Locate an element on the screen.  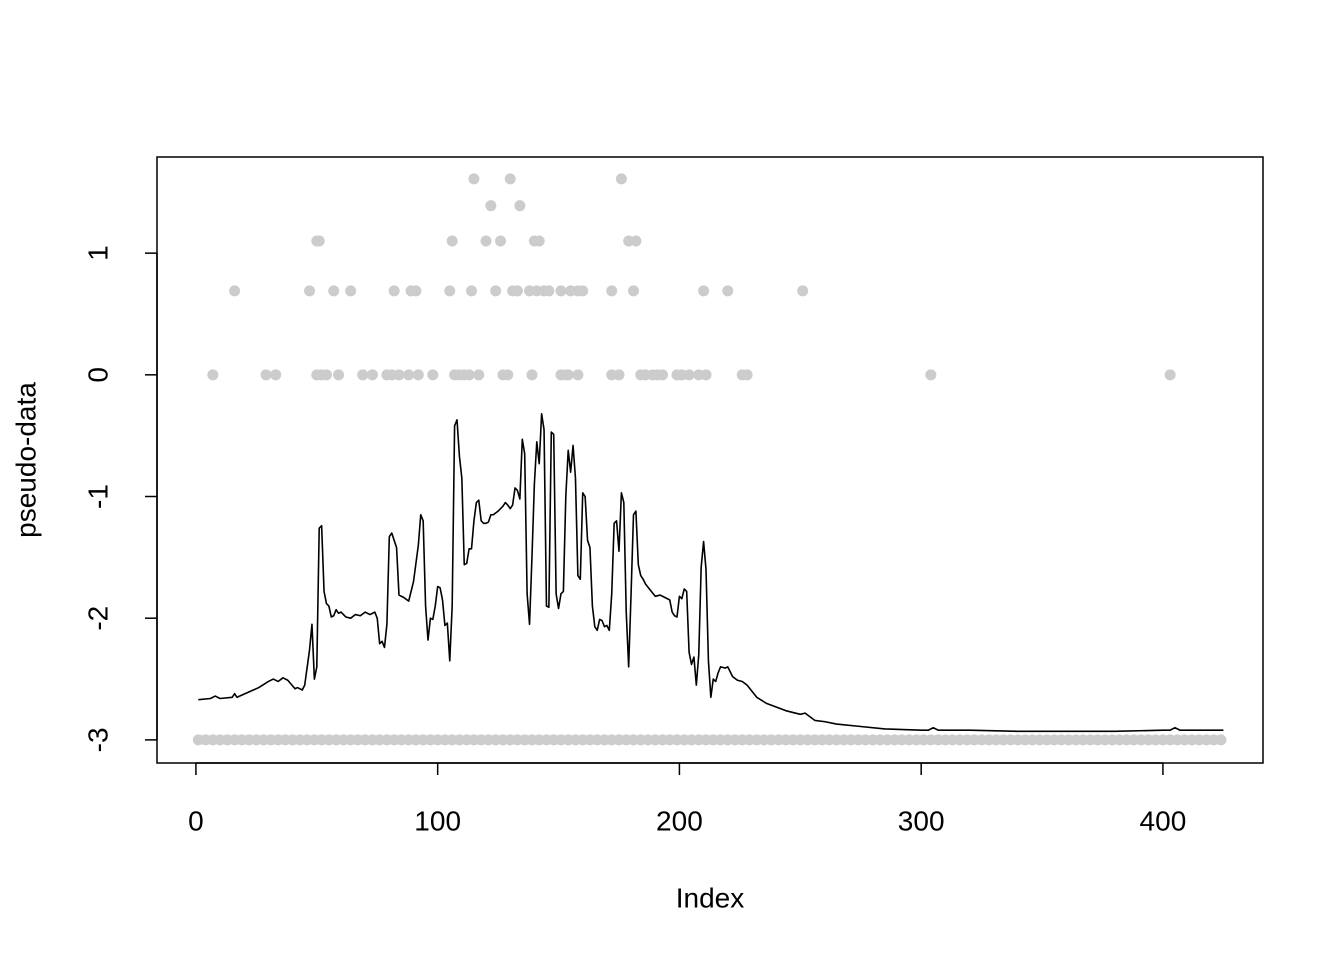
y-tick-label: 0 is located at coordinates (97, 375).